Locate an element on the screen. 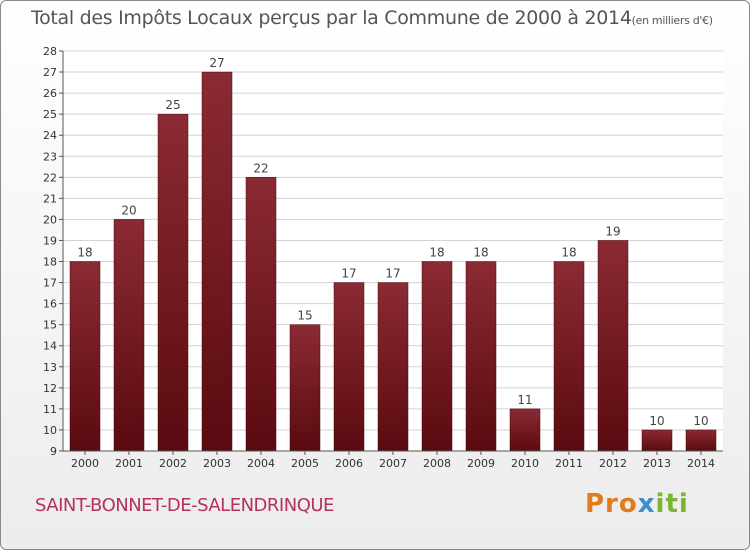 This screenshot has width=750, height=550. data-label: 11 is located at coordinates (524, 400).